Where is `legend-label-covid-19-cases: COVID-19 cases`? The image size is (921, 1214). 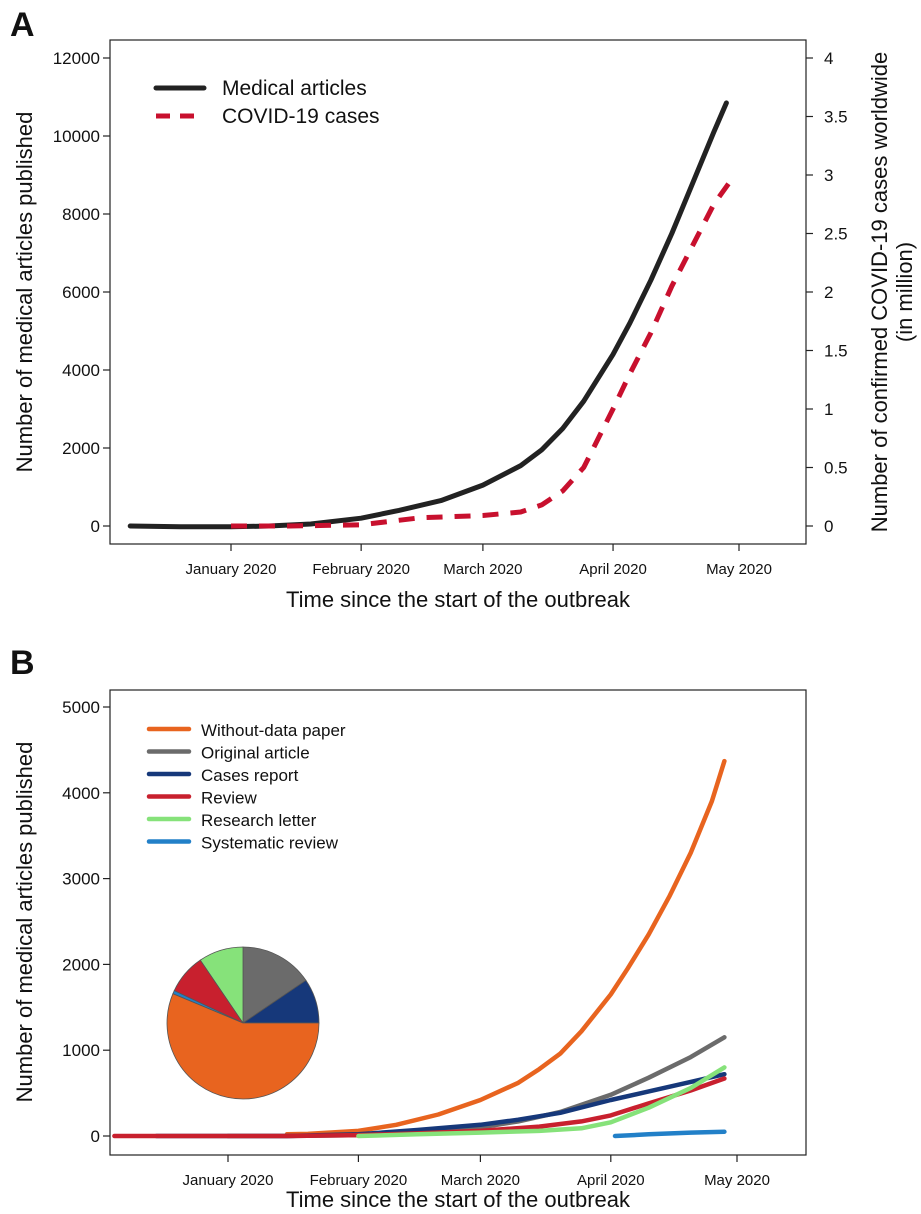 legend-label-covid-19-cases: COVID-19 cases is located at coordinates (301, 116).